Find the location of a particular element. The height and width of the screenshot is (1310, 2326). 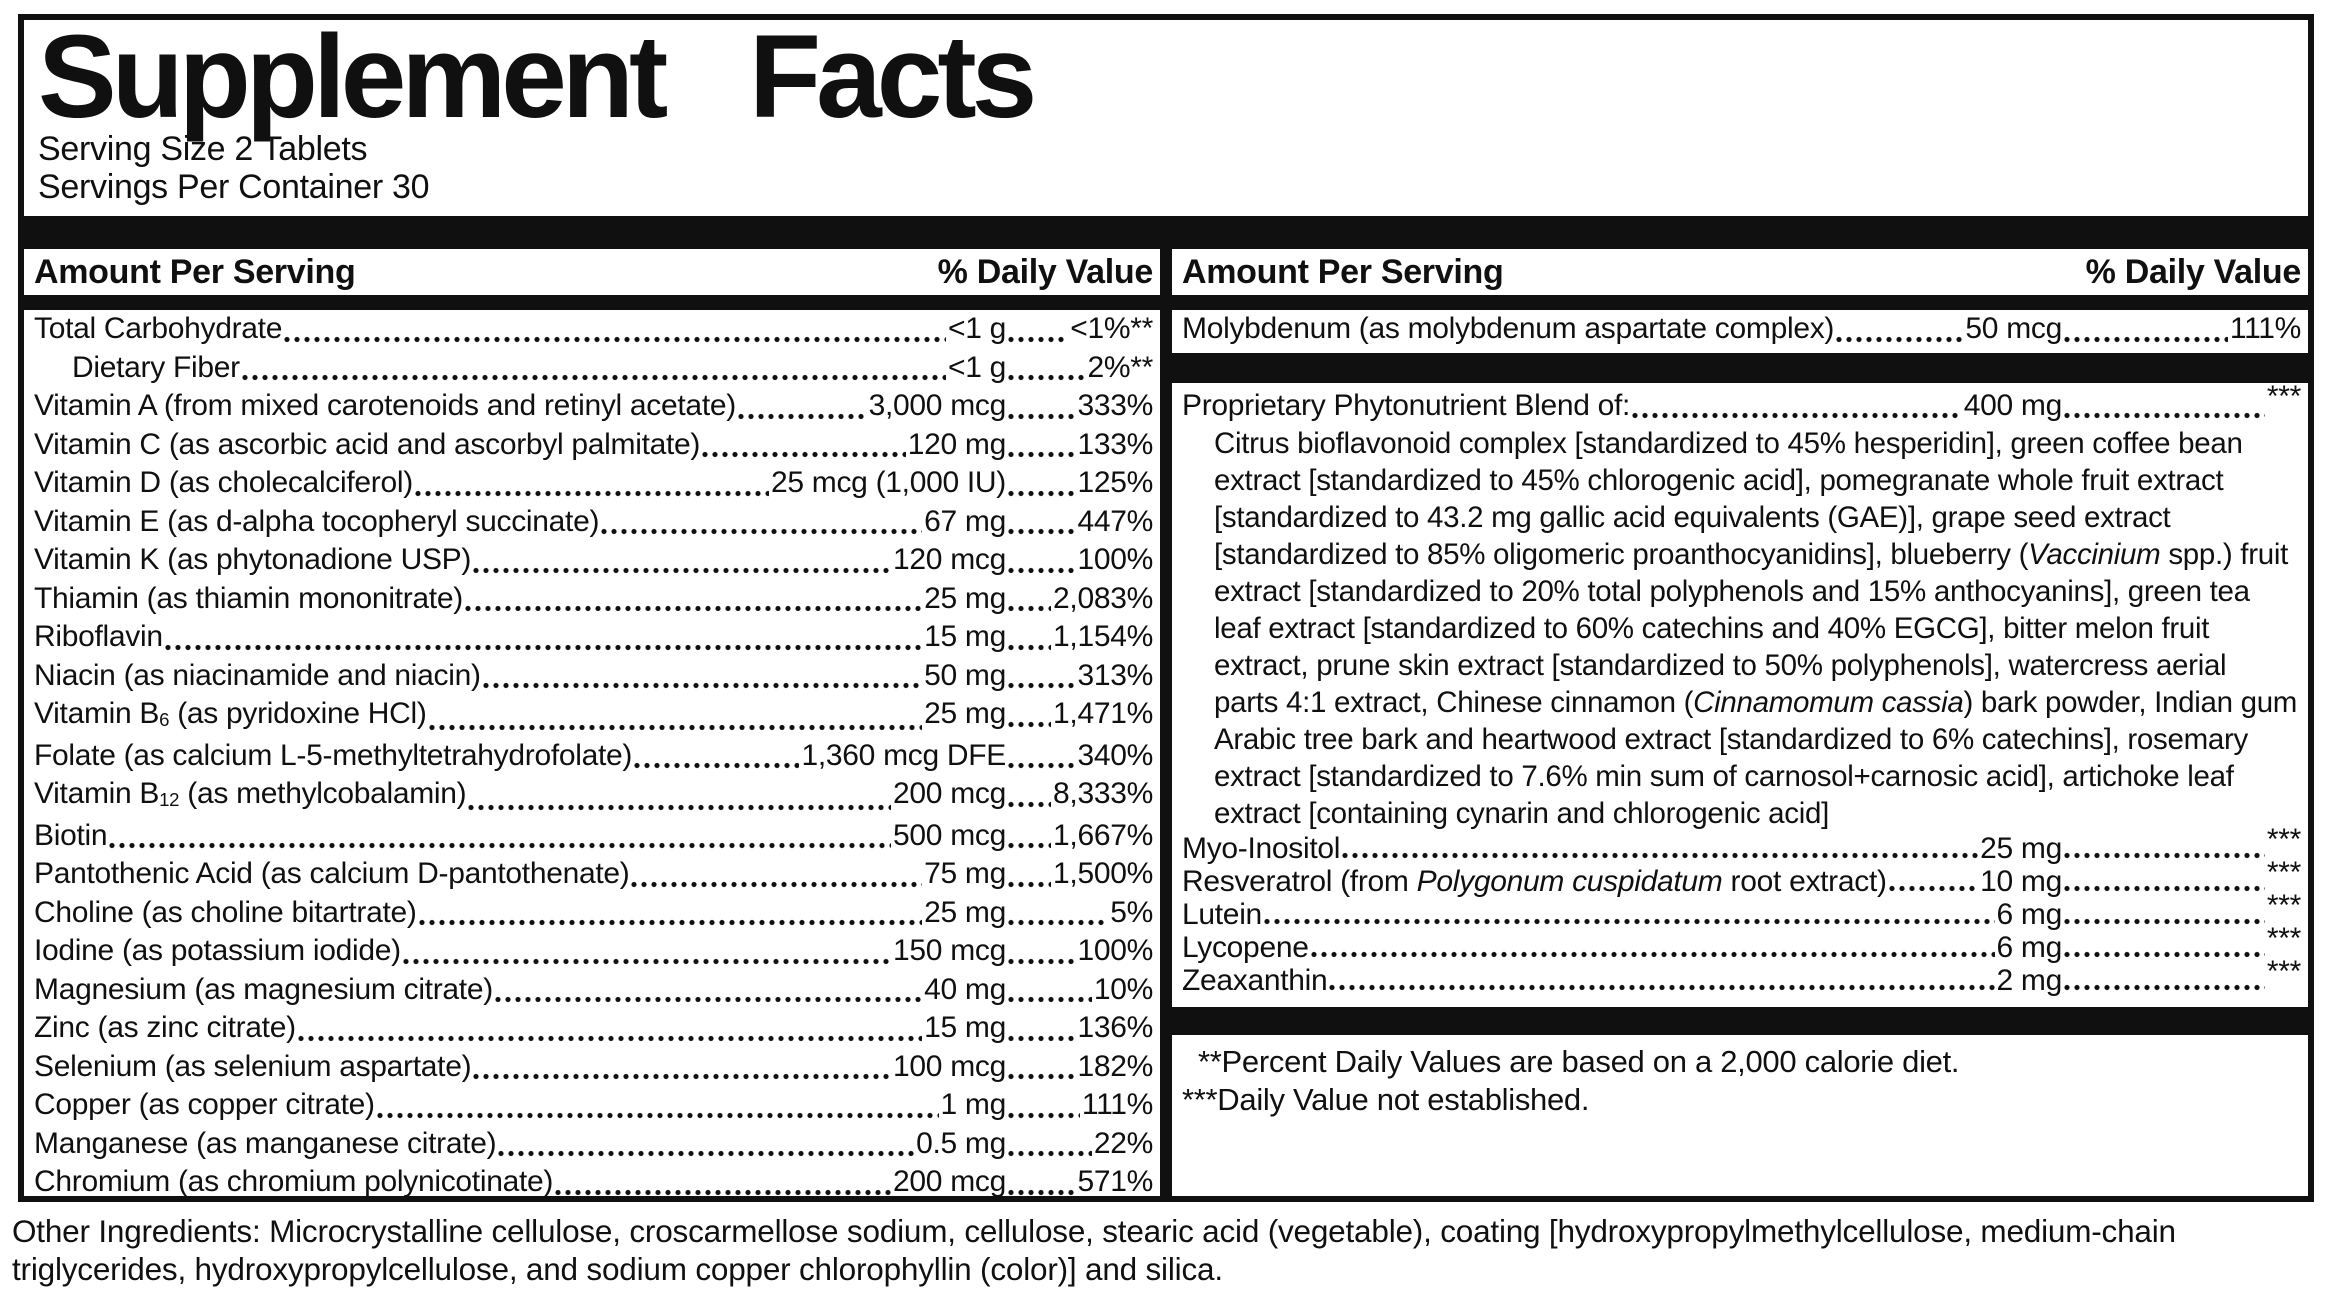

nutrient-row-right-zone: 182% is located at coordinates (1079, 1067).